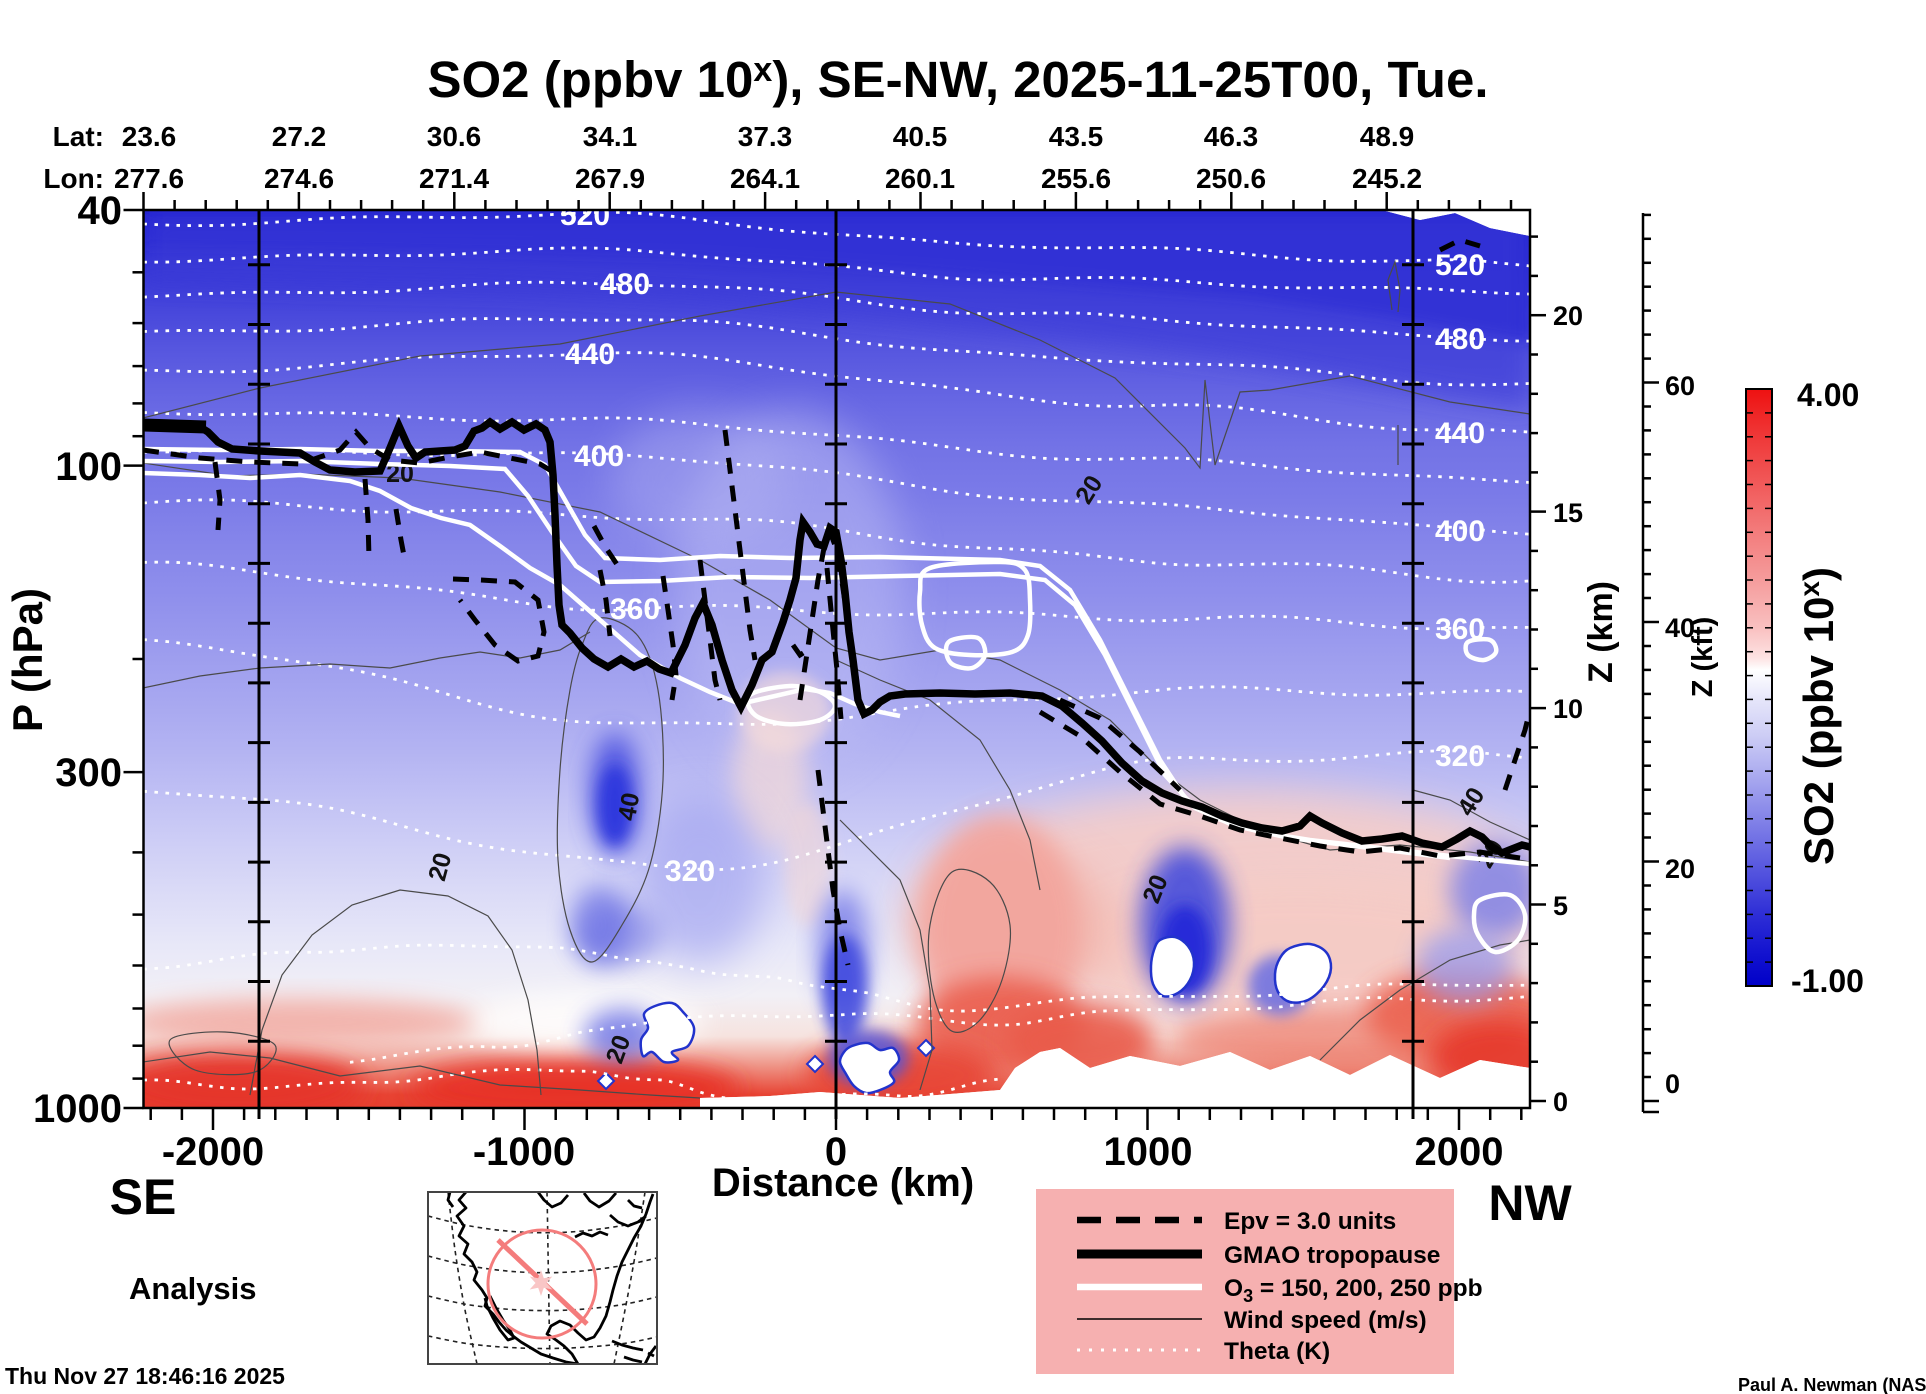  Describe the element at coordinates (454, 136) in the screenshot. I see `svg-text: 30.6` at that location.